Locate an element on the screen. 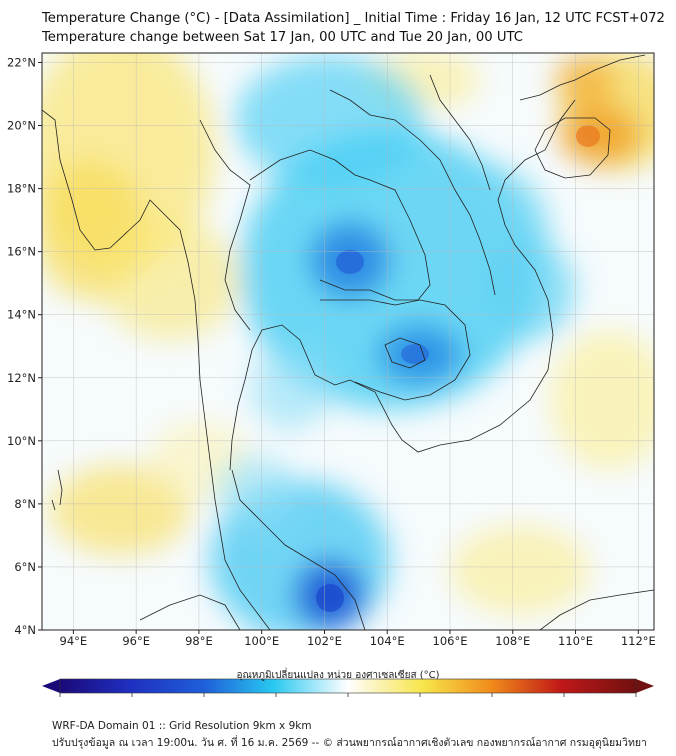 This screenshot has width=676, height=756. hainan-island is located at coordinates (572, 148).